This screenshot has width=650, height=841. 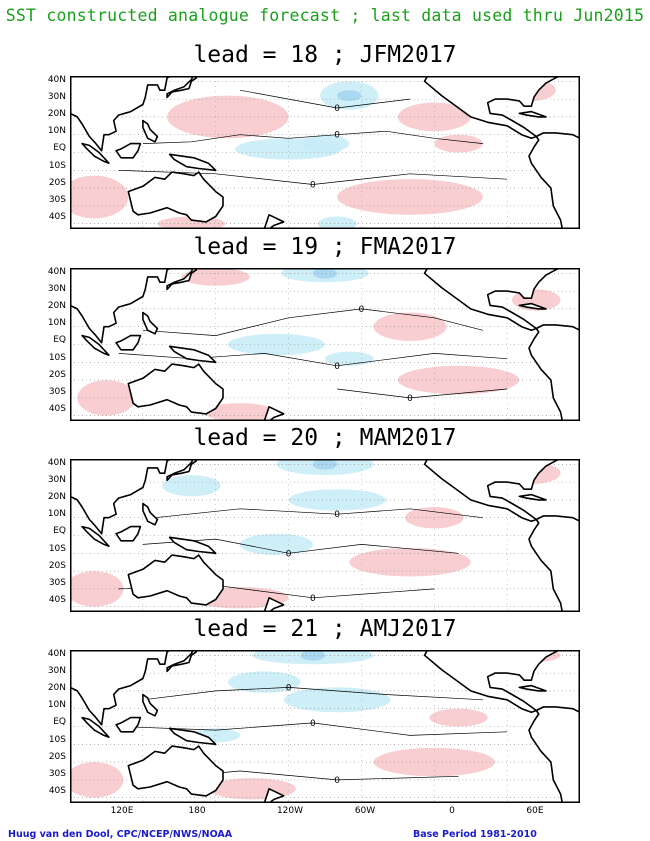 I want to click on longitude-label: 120E, so click(x=122, y=811).